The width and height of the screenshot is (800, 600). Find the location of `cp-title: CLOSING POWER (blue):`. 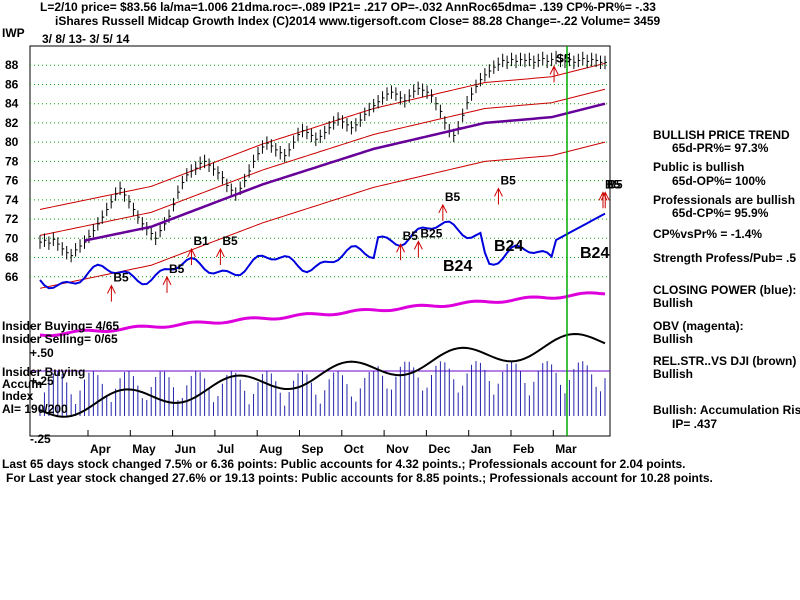

cp-title: CLOSING POWER (blue): is located at coordinates (724, 290).